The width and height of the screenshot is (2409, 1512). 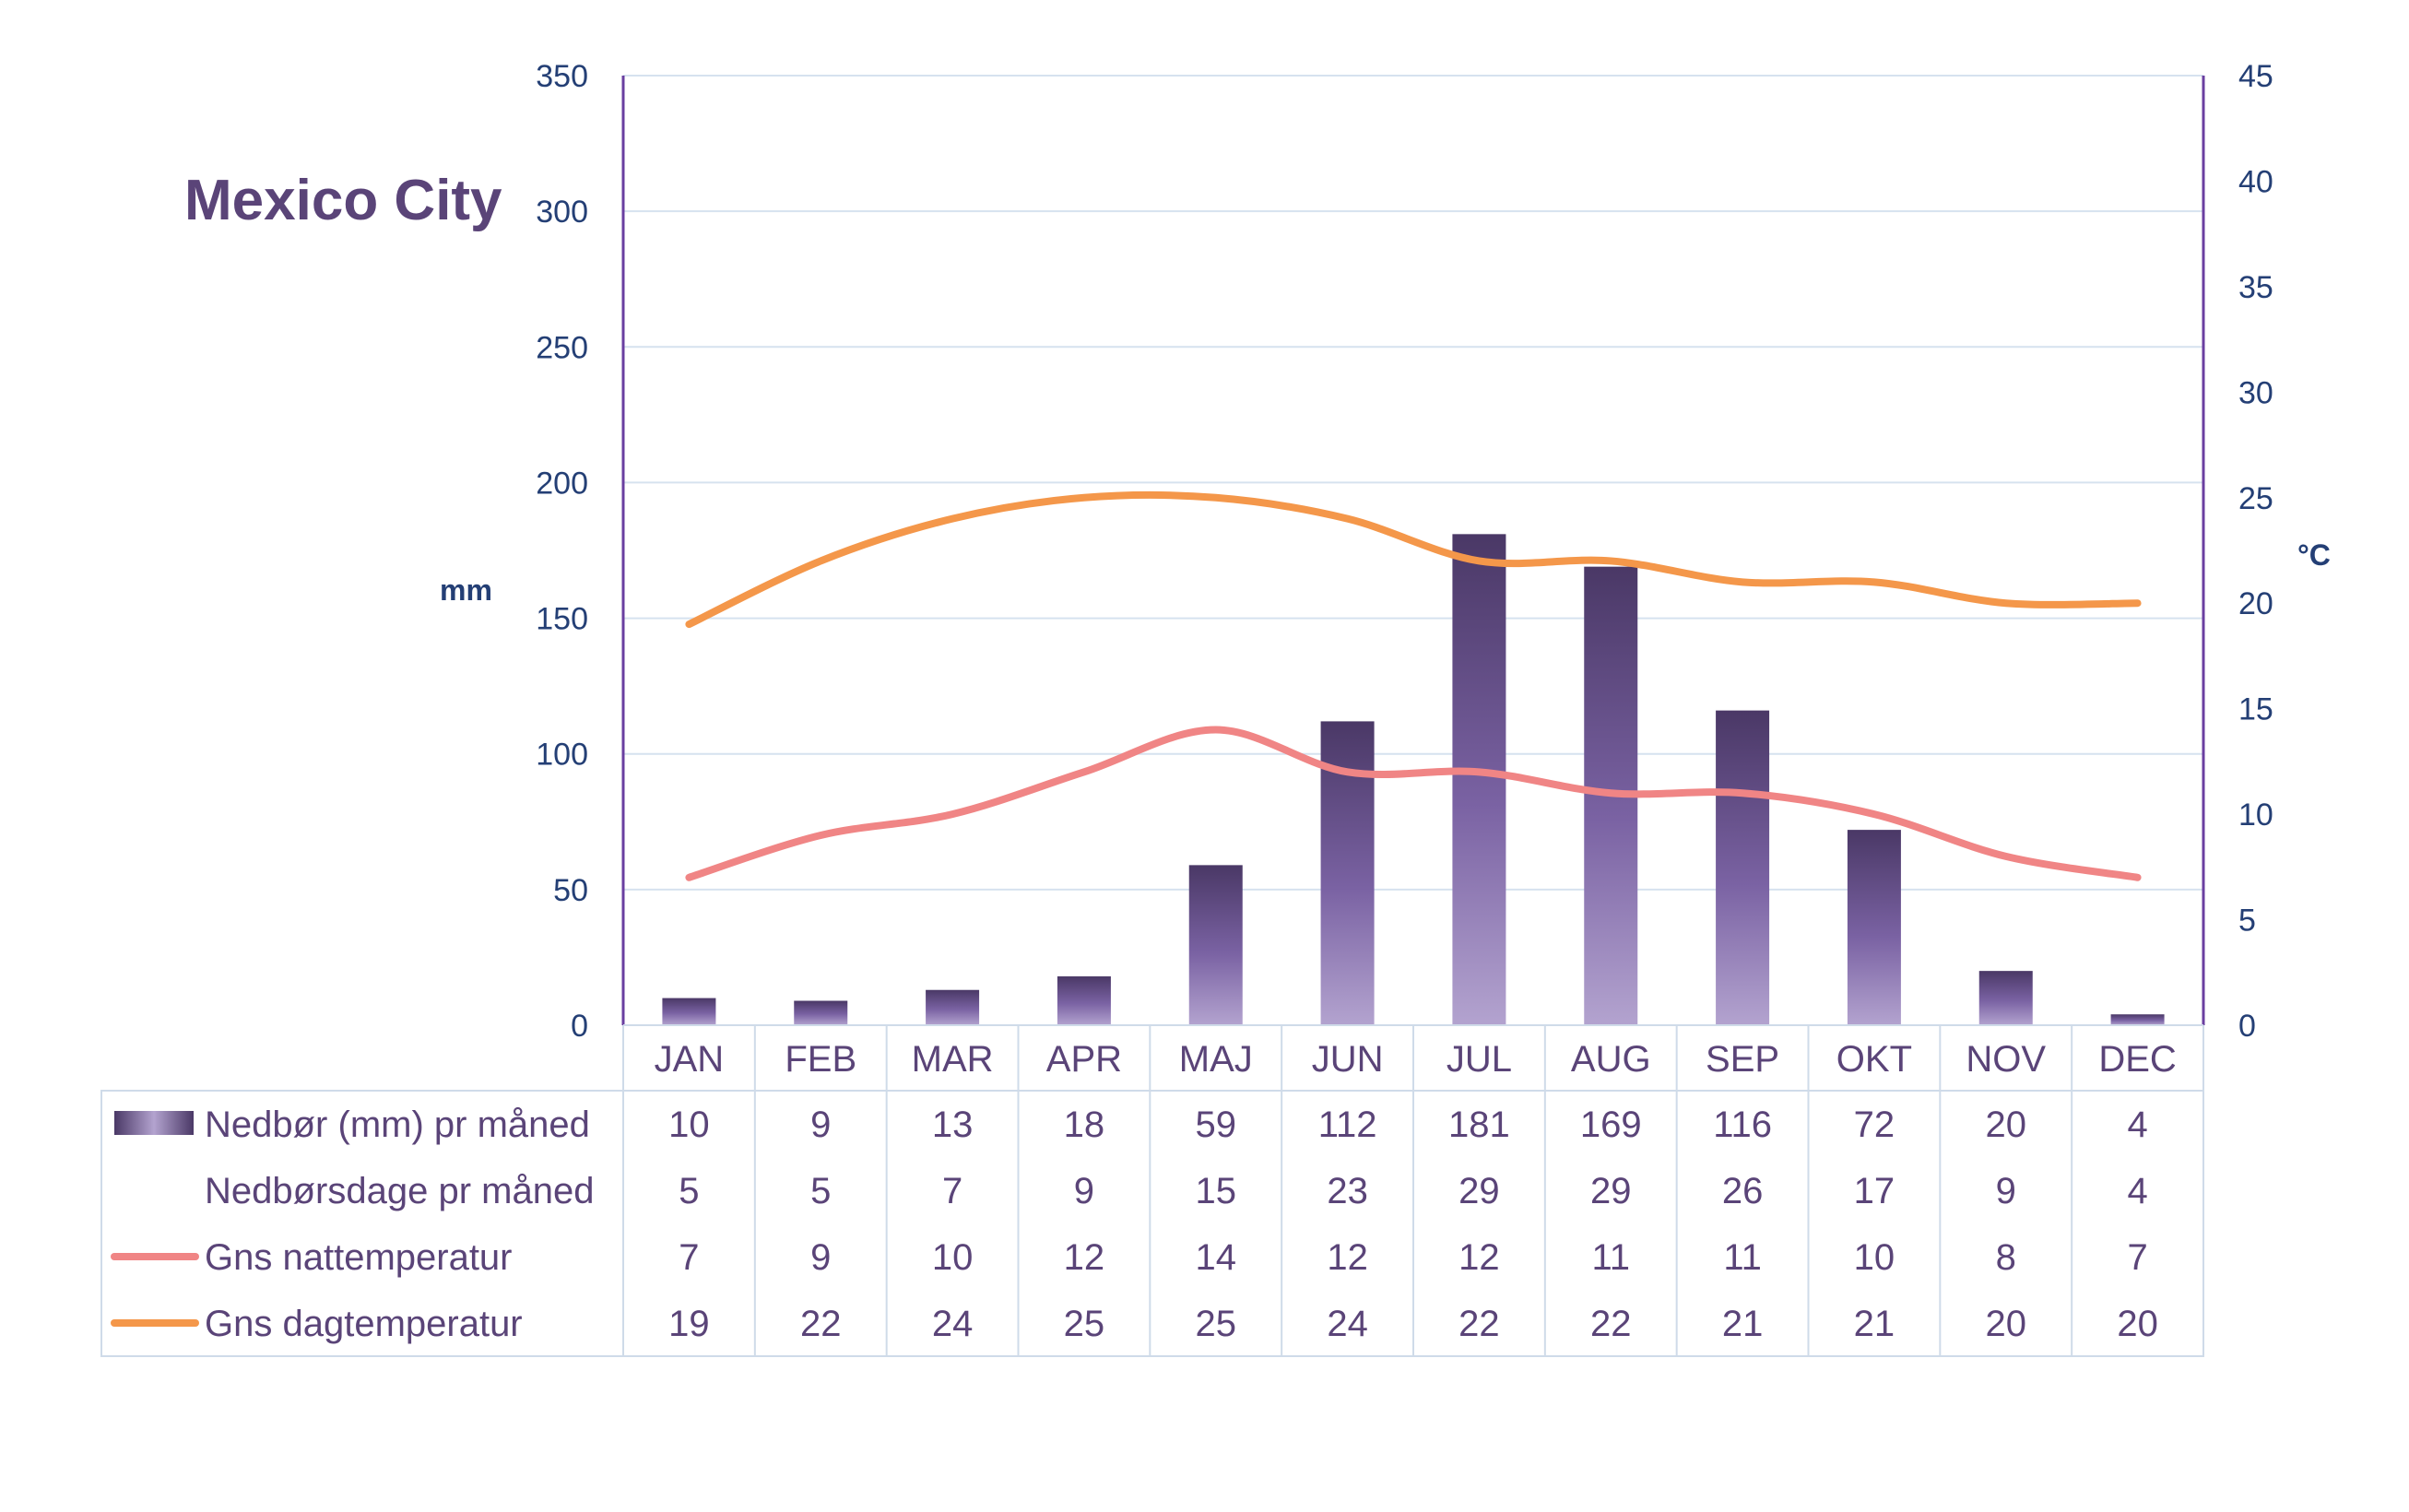 What do you see at coordinates (1479, 1125) in the screenshot?
I see `table-cell: 181` at bounding box center [1479, 1125].